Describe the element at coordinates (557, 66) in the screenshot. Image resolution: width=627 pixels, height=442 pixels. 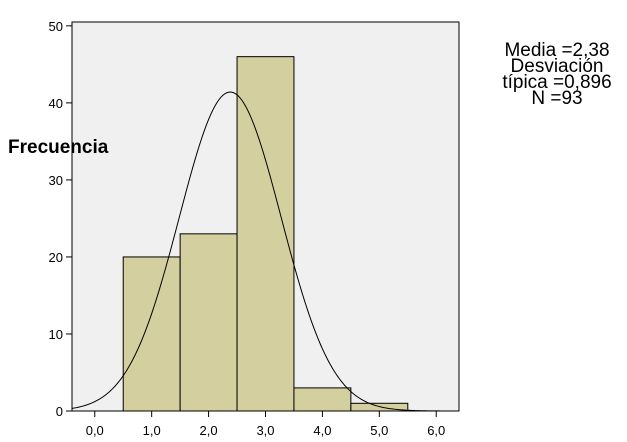
I see `stats-deviation-label: Desviación` at that location.